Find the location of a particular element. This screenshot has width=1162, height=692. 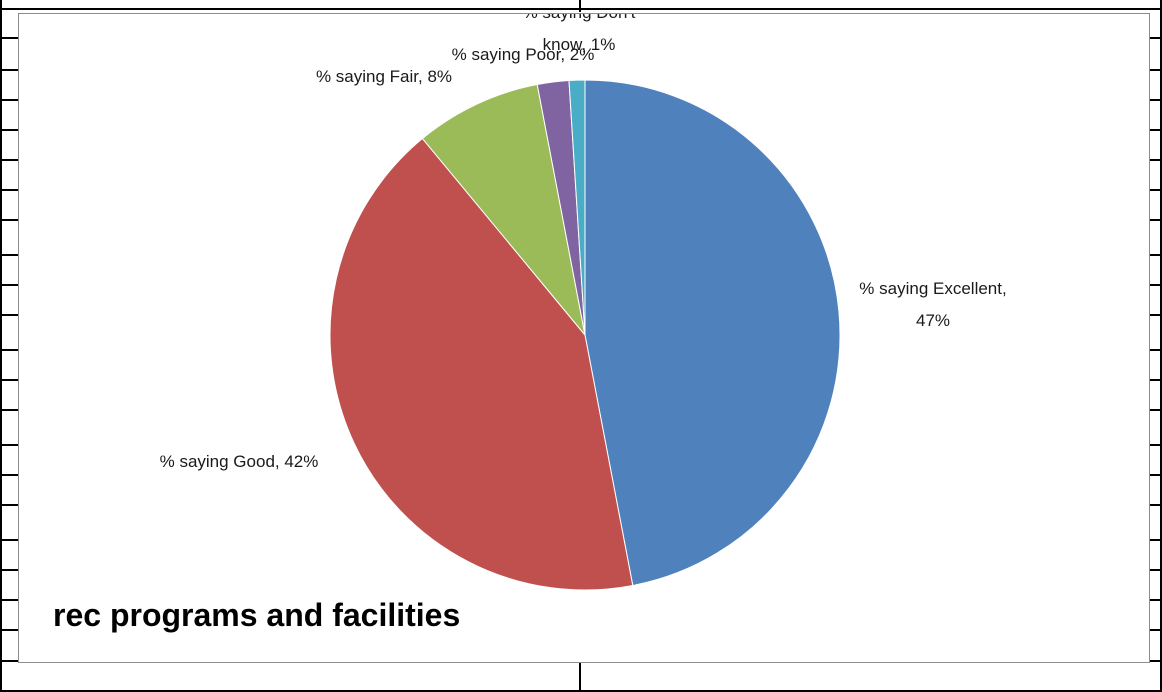

data-label-dont-know: % saying Don'tknow, 1% is located at coordinates (579, 34).